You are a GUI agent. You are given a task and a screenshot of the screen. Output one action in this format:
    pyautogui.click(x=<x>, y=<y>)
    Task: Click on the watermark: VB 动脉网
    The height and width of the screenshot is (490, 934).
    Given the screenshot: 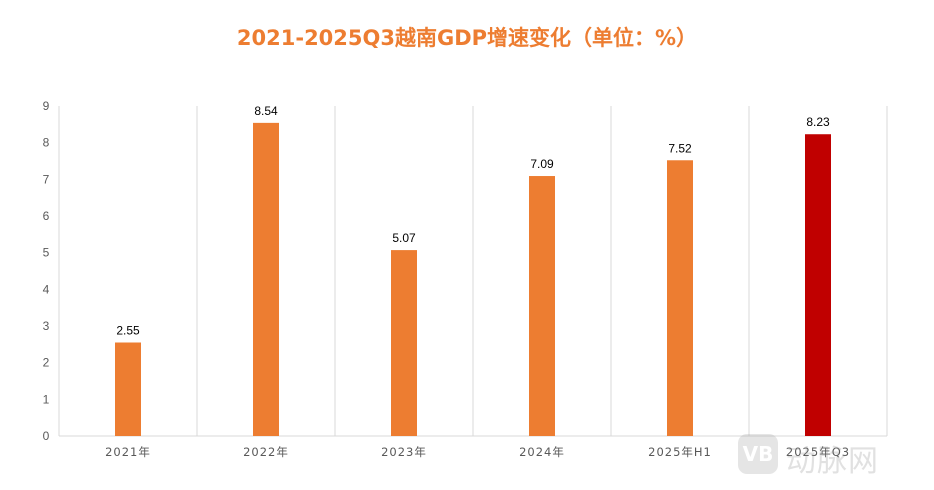 What is the action you would take?
    pyautogui.click(x=828, y=455)
    